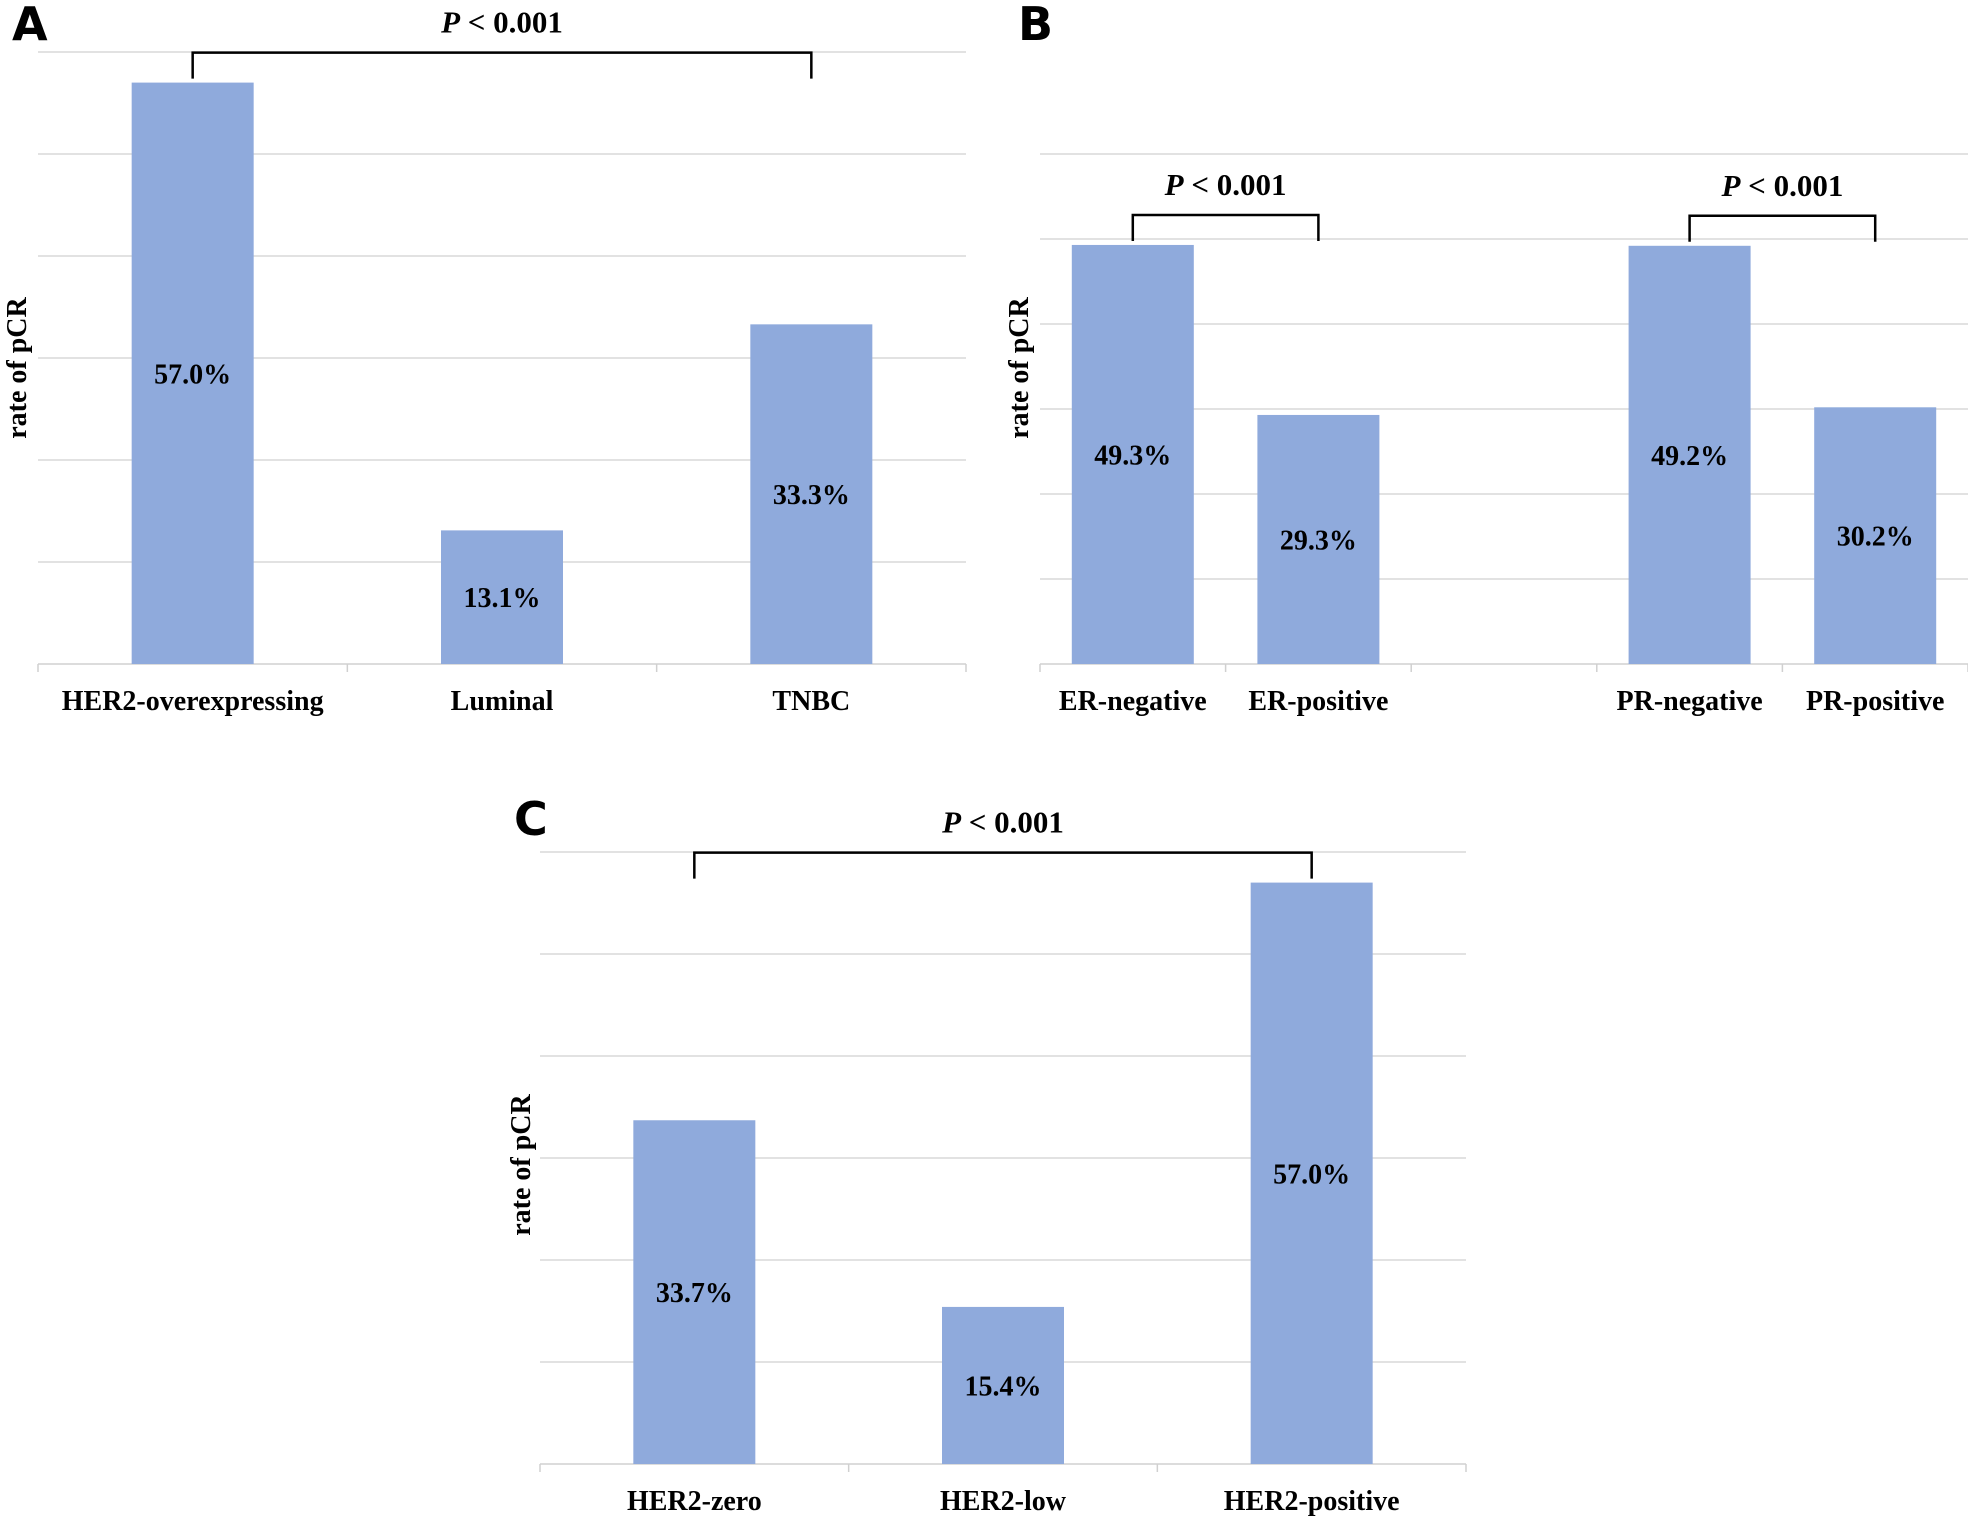 The image size is (1968, 1516). I want to click on bar-er-positive, so click(1318, 539).